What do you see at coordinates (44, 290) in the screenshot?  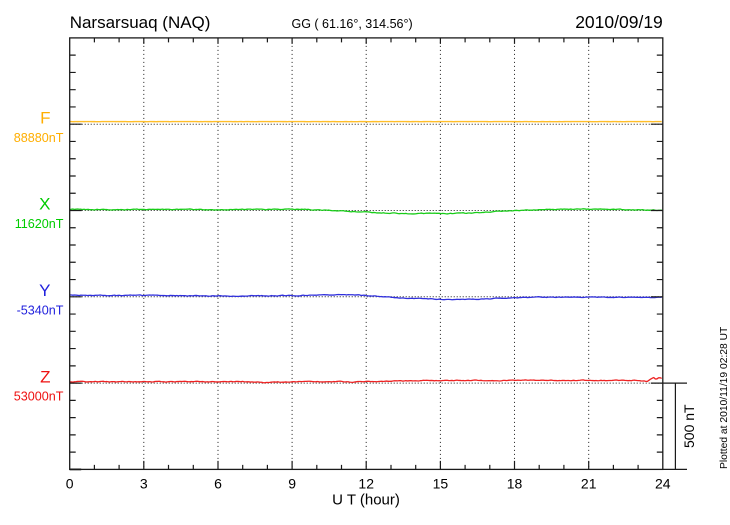 I see `svg-text: Y` at bounding box center [44, 290].